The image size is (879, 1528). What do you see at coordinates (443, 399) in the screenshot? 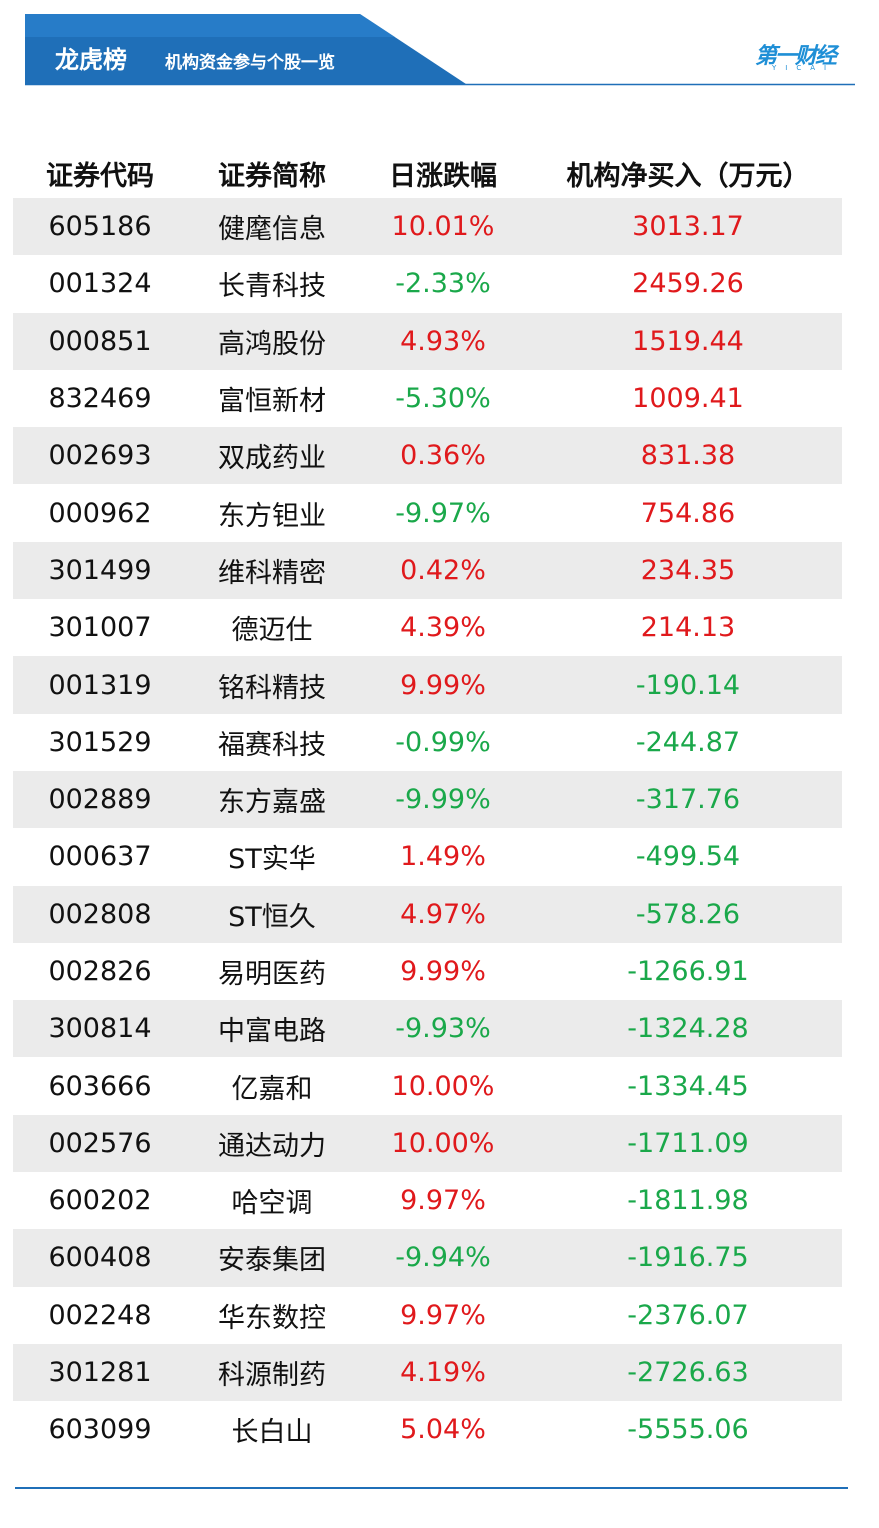
I see `cell: -5.30%` at bounding box center [443, 399].